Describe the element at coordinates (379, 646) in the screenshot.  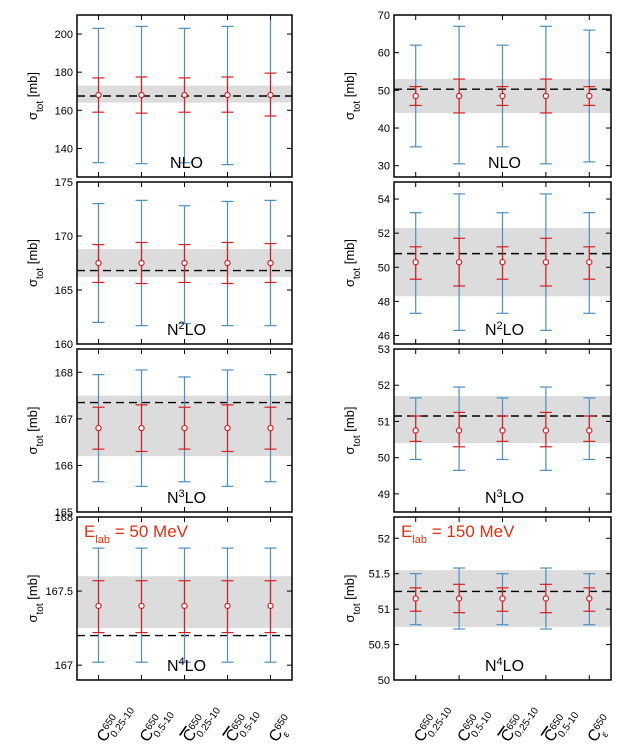
I see `y-tick-label: 50.5` at that location.